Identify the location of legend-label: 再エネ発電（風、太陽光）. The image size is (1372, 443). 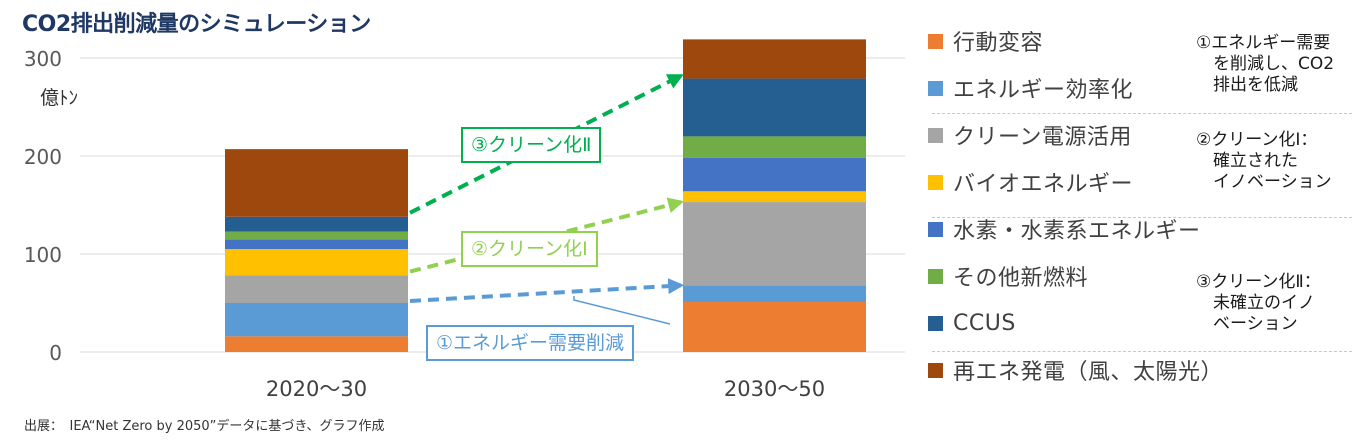
(1088, 372).